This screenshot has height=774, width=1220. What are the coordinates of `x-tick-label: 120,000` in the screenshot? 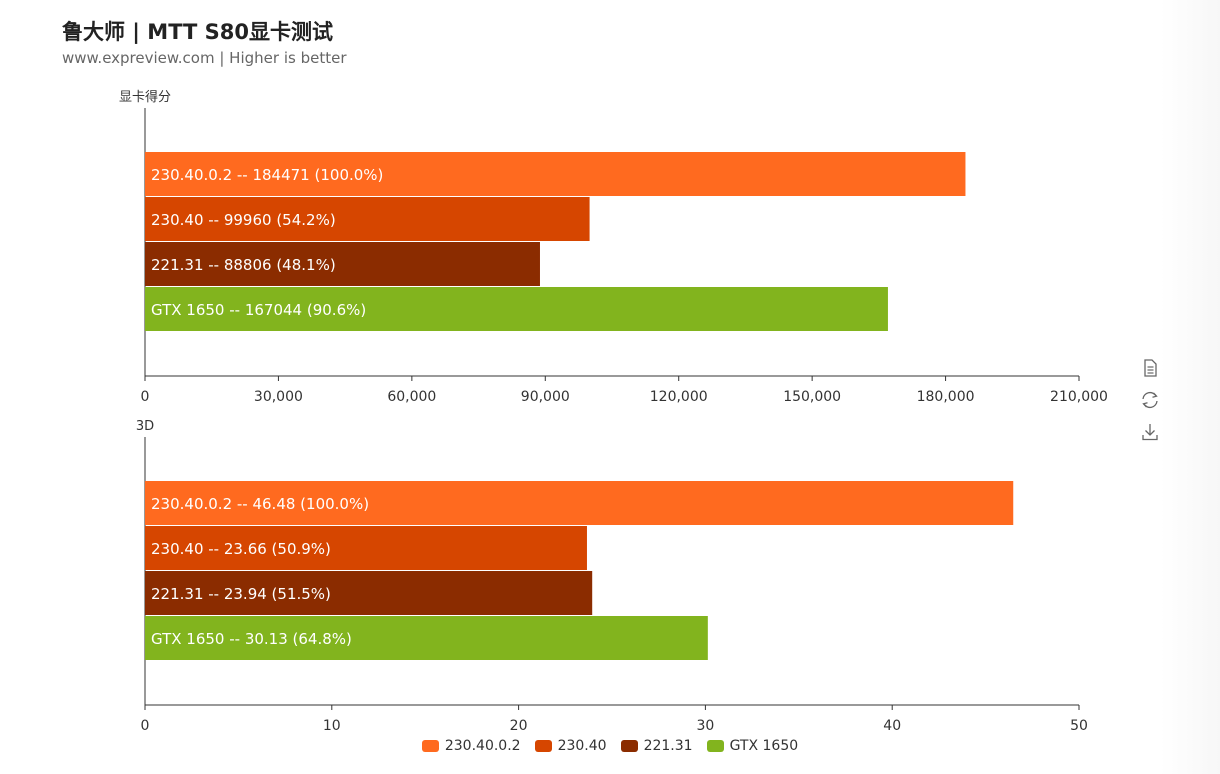 It's located at (679, 397).